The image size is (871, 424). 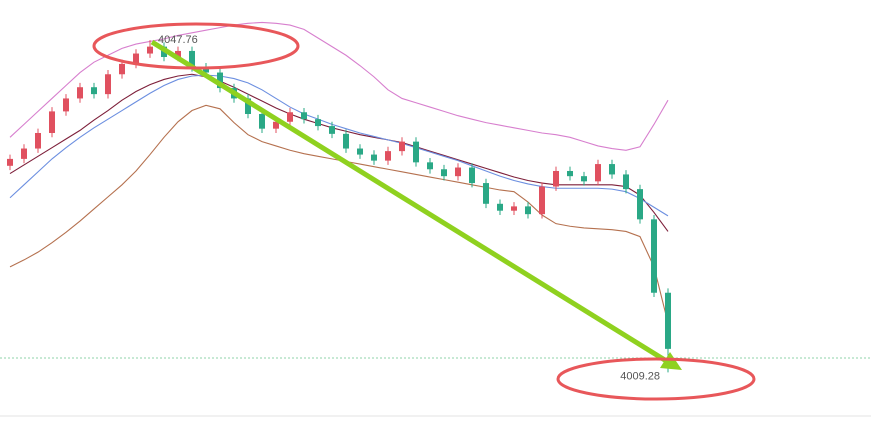 I want to click on high-circle, so click(x=196, y=46).